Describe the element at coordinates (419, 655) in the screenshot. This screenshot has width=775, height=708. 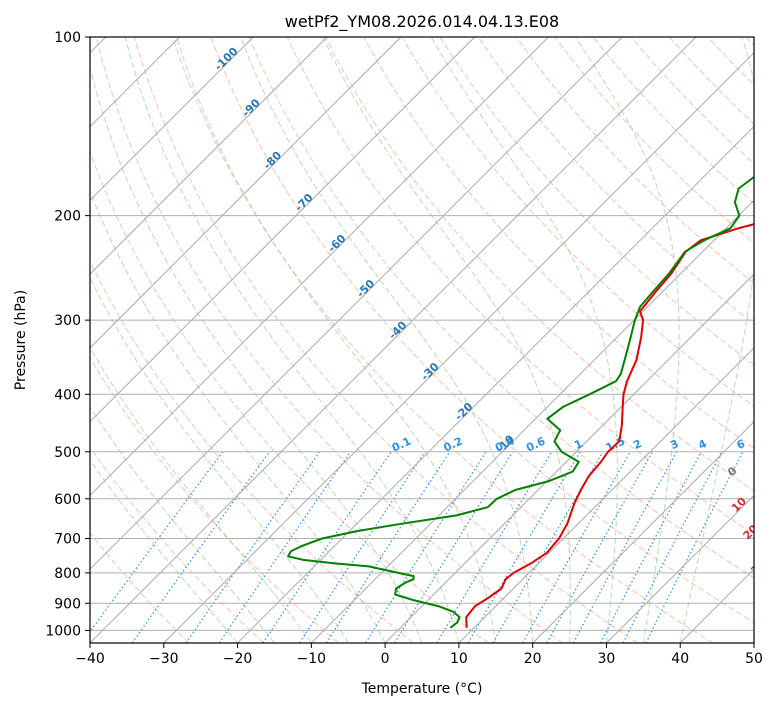
I see `x-axis: −40 −30 −20 −10 0 10 20 30 40 50` at that location.